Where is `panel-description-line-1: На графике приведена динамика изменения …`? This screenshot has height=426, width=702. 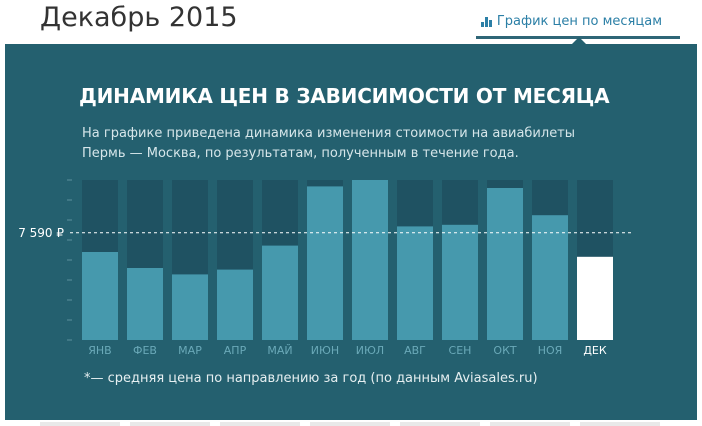 panel-description-line-1: На графике приведена динамика изменения … is located at coordinates (329, 133).